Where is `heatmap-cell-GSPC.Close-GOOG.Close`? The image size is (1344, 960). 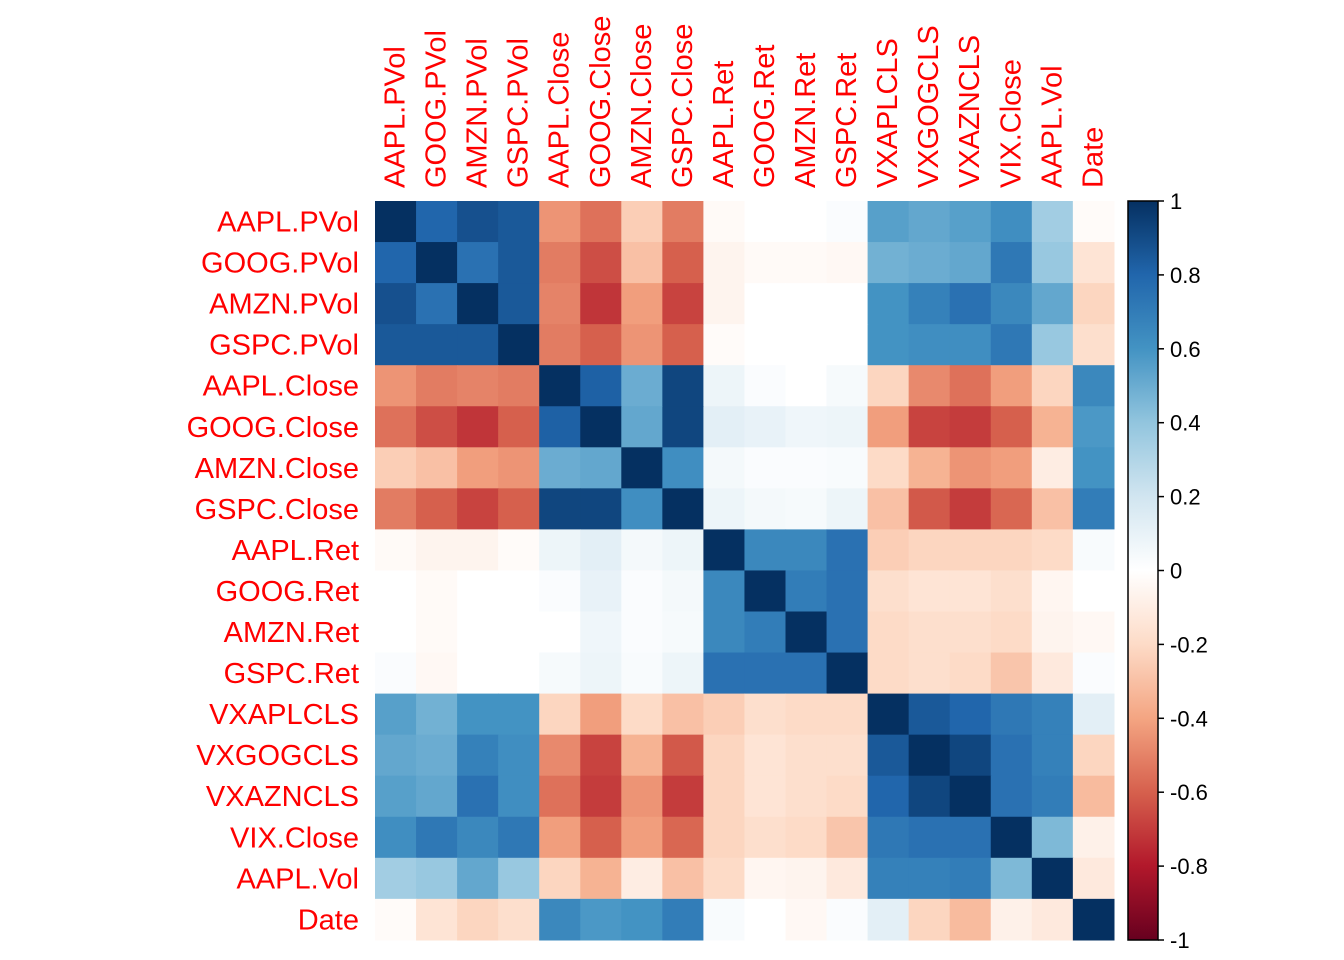 heatmap-cell-GSPC.Close-GOOG.Close is located at coordinates (601, 509).